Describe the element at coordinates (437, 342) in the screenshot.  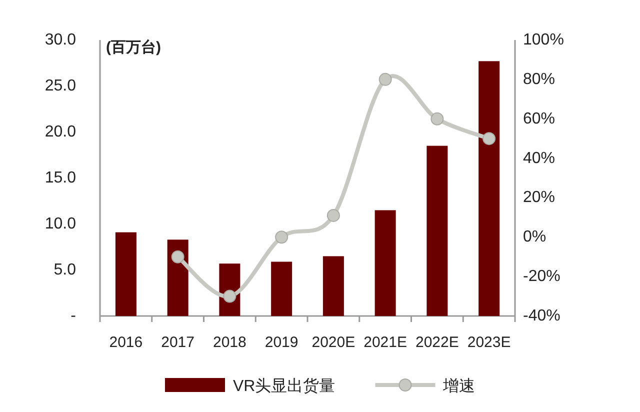
I see `x-tick-label: 2022E` at that location.